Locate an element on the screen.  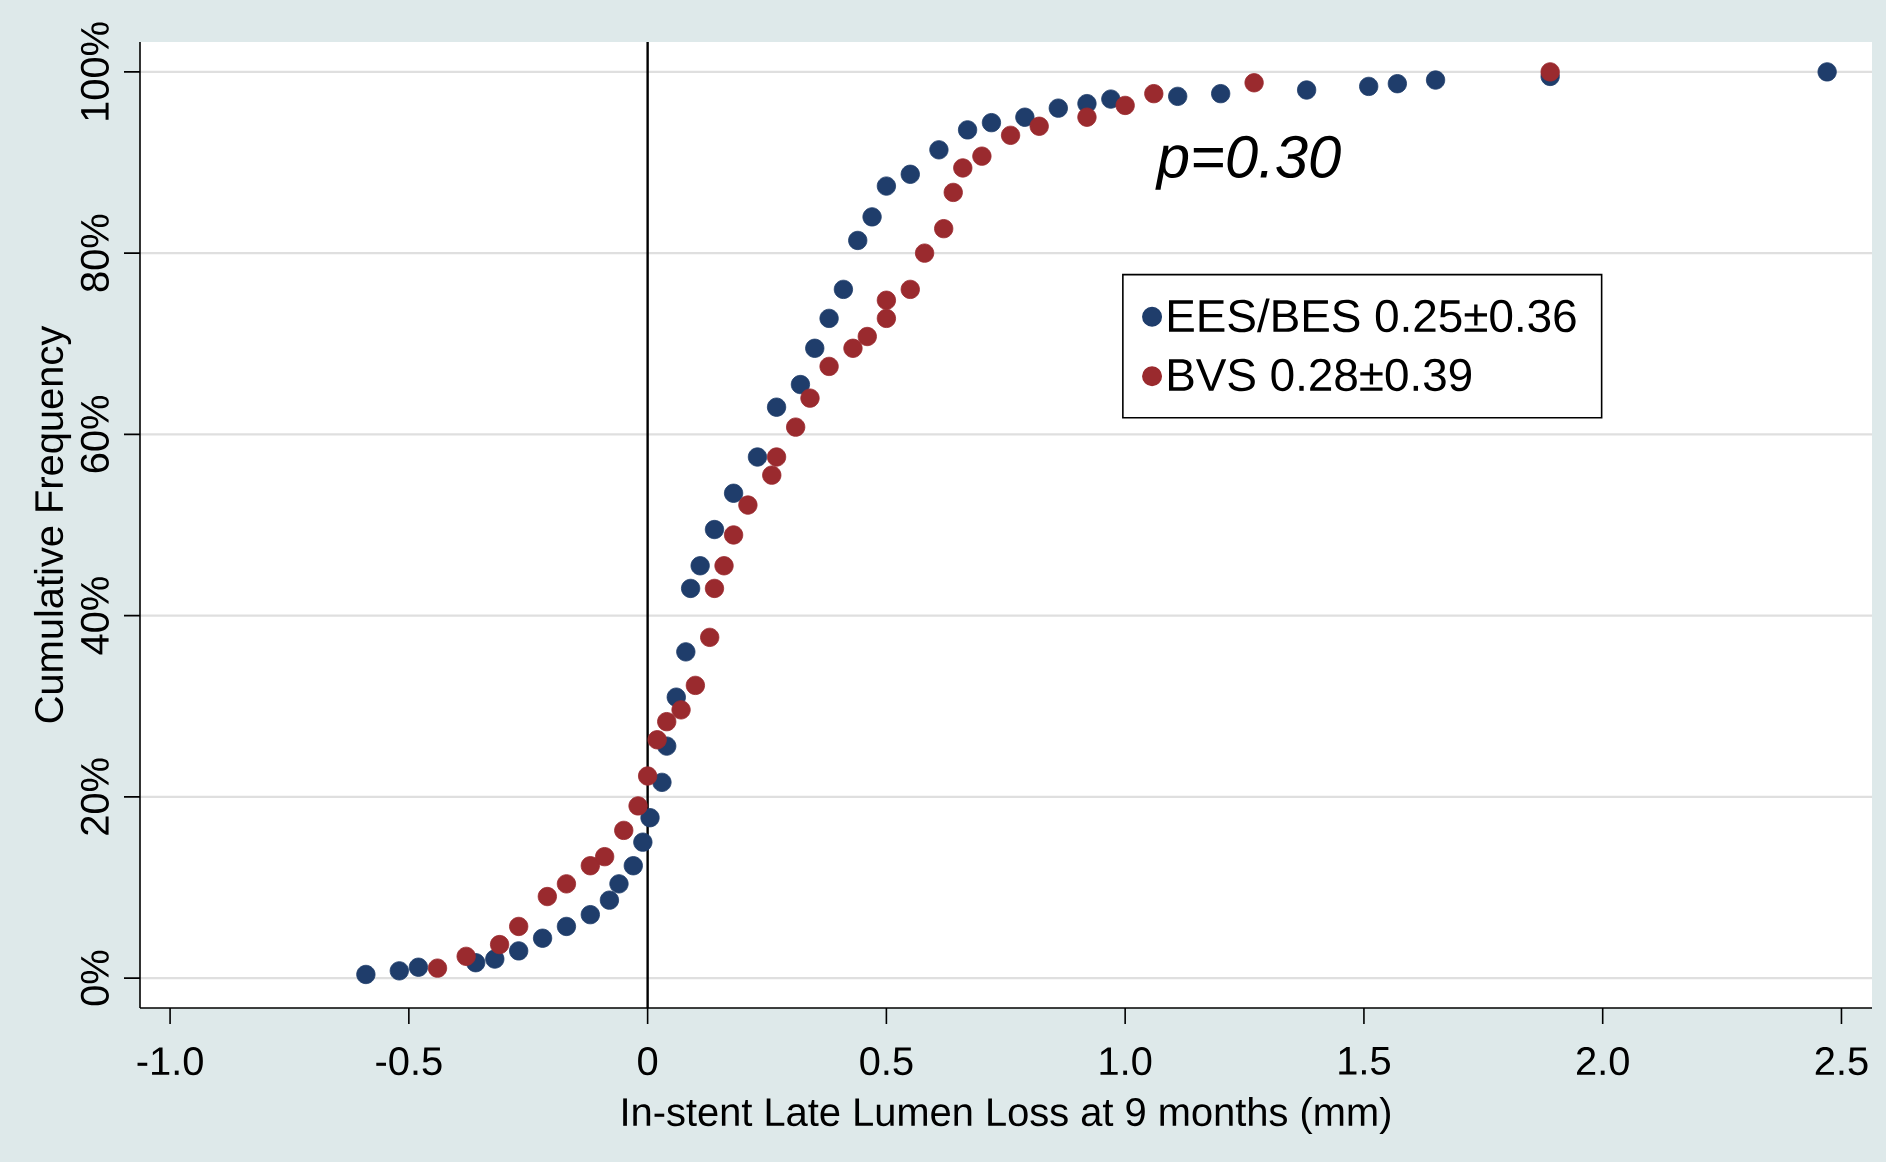
x-tick-label: 2.5 is located at coordinates (1841, 1061).